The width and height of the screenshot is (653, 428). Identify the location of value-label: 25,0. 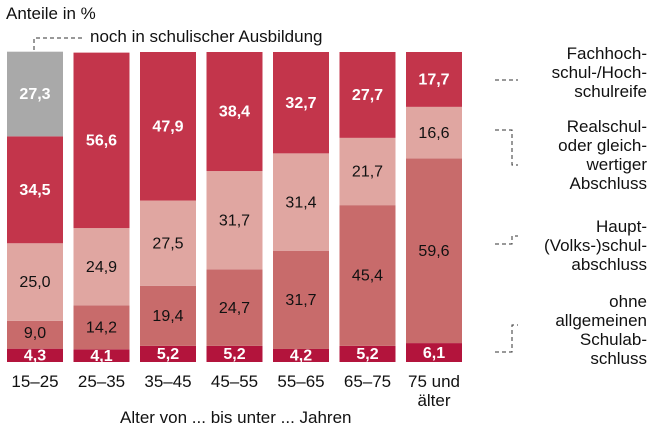
(34, 282).